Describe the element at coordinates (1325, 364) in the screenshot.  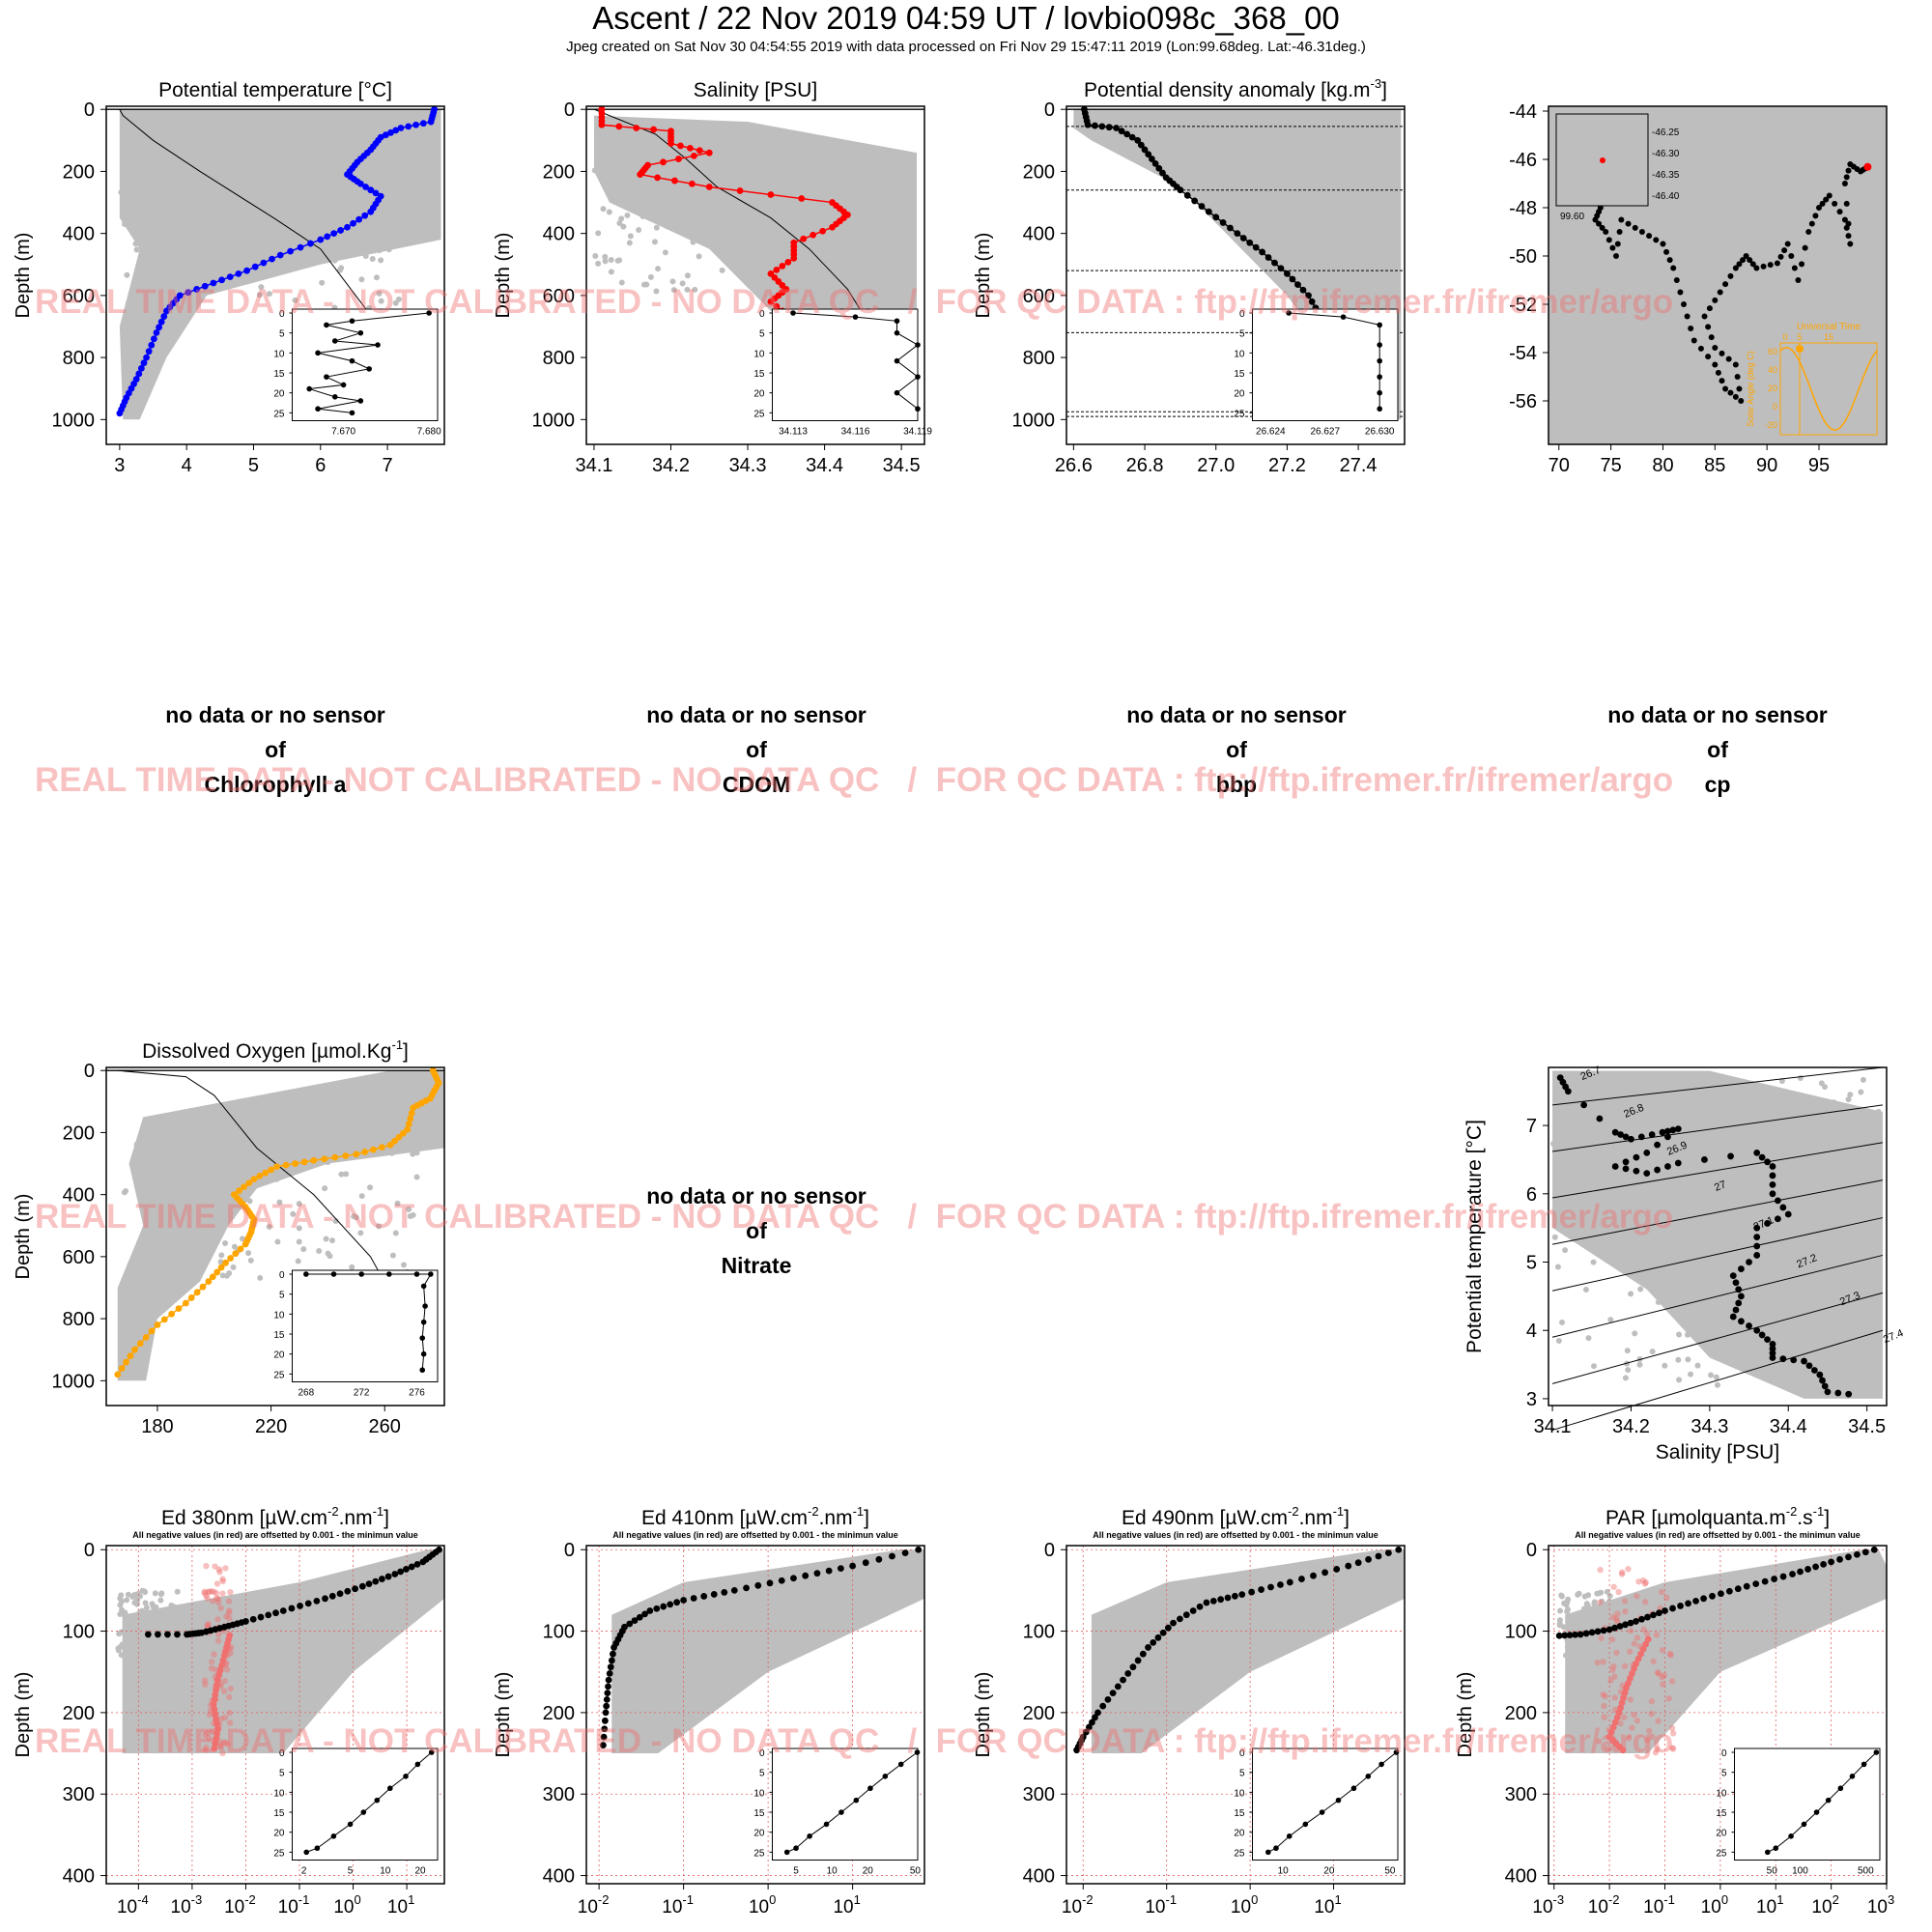
I see `inset-frame` at that location.